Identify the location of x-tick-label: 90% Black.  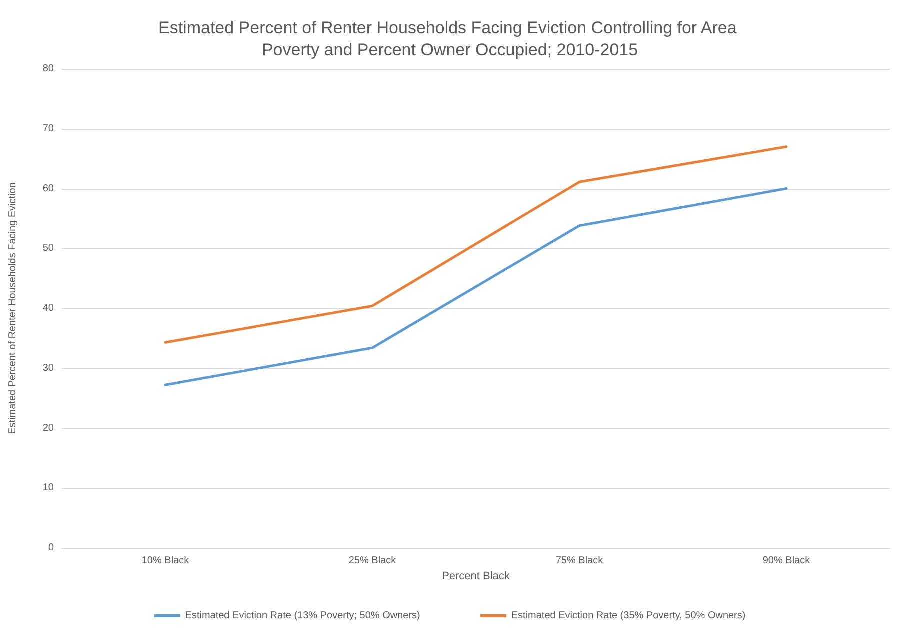
(787, 561).